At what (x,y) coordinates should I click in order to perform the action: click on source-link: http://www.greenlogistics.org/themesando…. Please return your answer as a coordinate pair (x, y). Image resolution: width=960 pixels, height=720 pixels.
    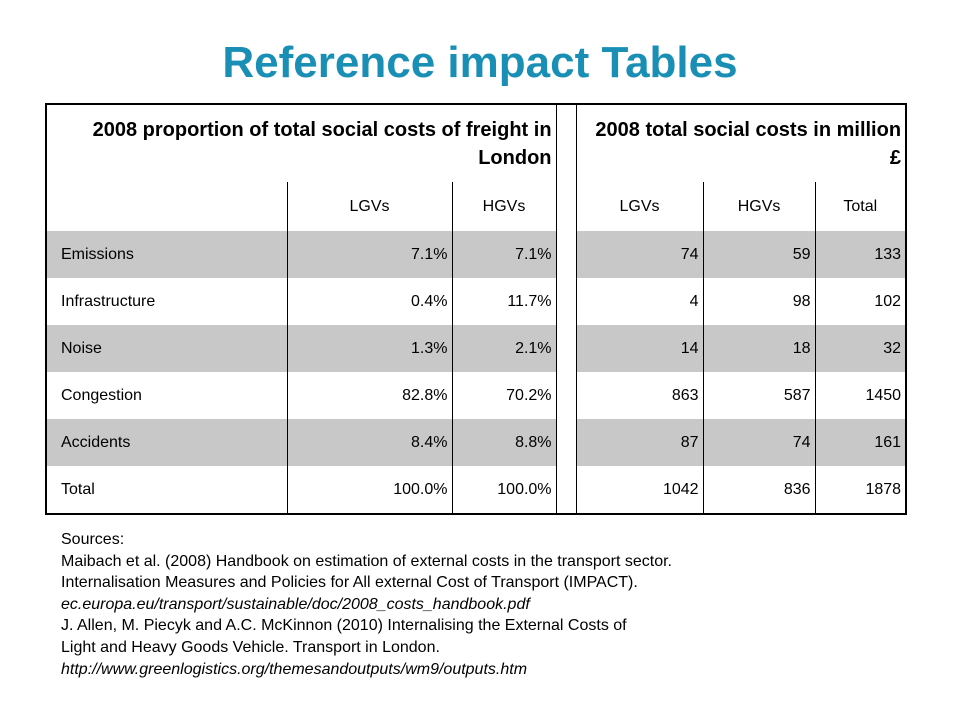
    Looking at the image, I should click on (294, 669).